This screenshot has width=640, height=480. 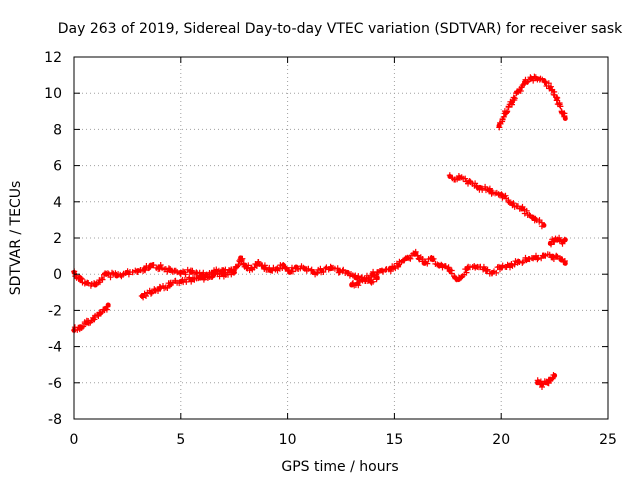 I want to click on x-tick-label: 0, so click(x=74, y=440).